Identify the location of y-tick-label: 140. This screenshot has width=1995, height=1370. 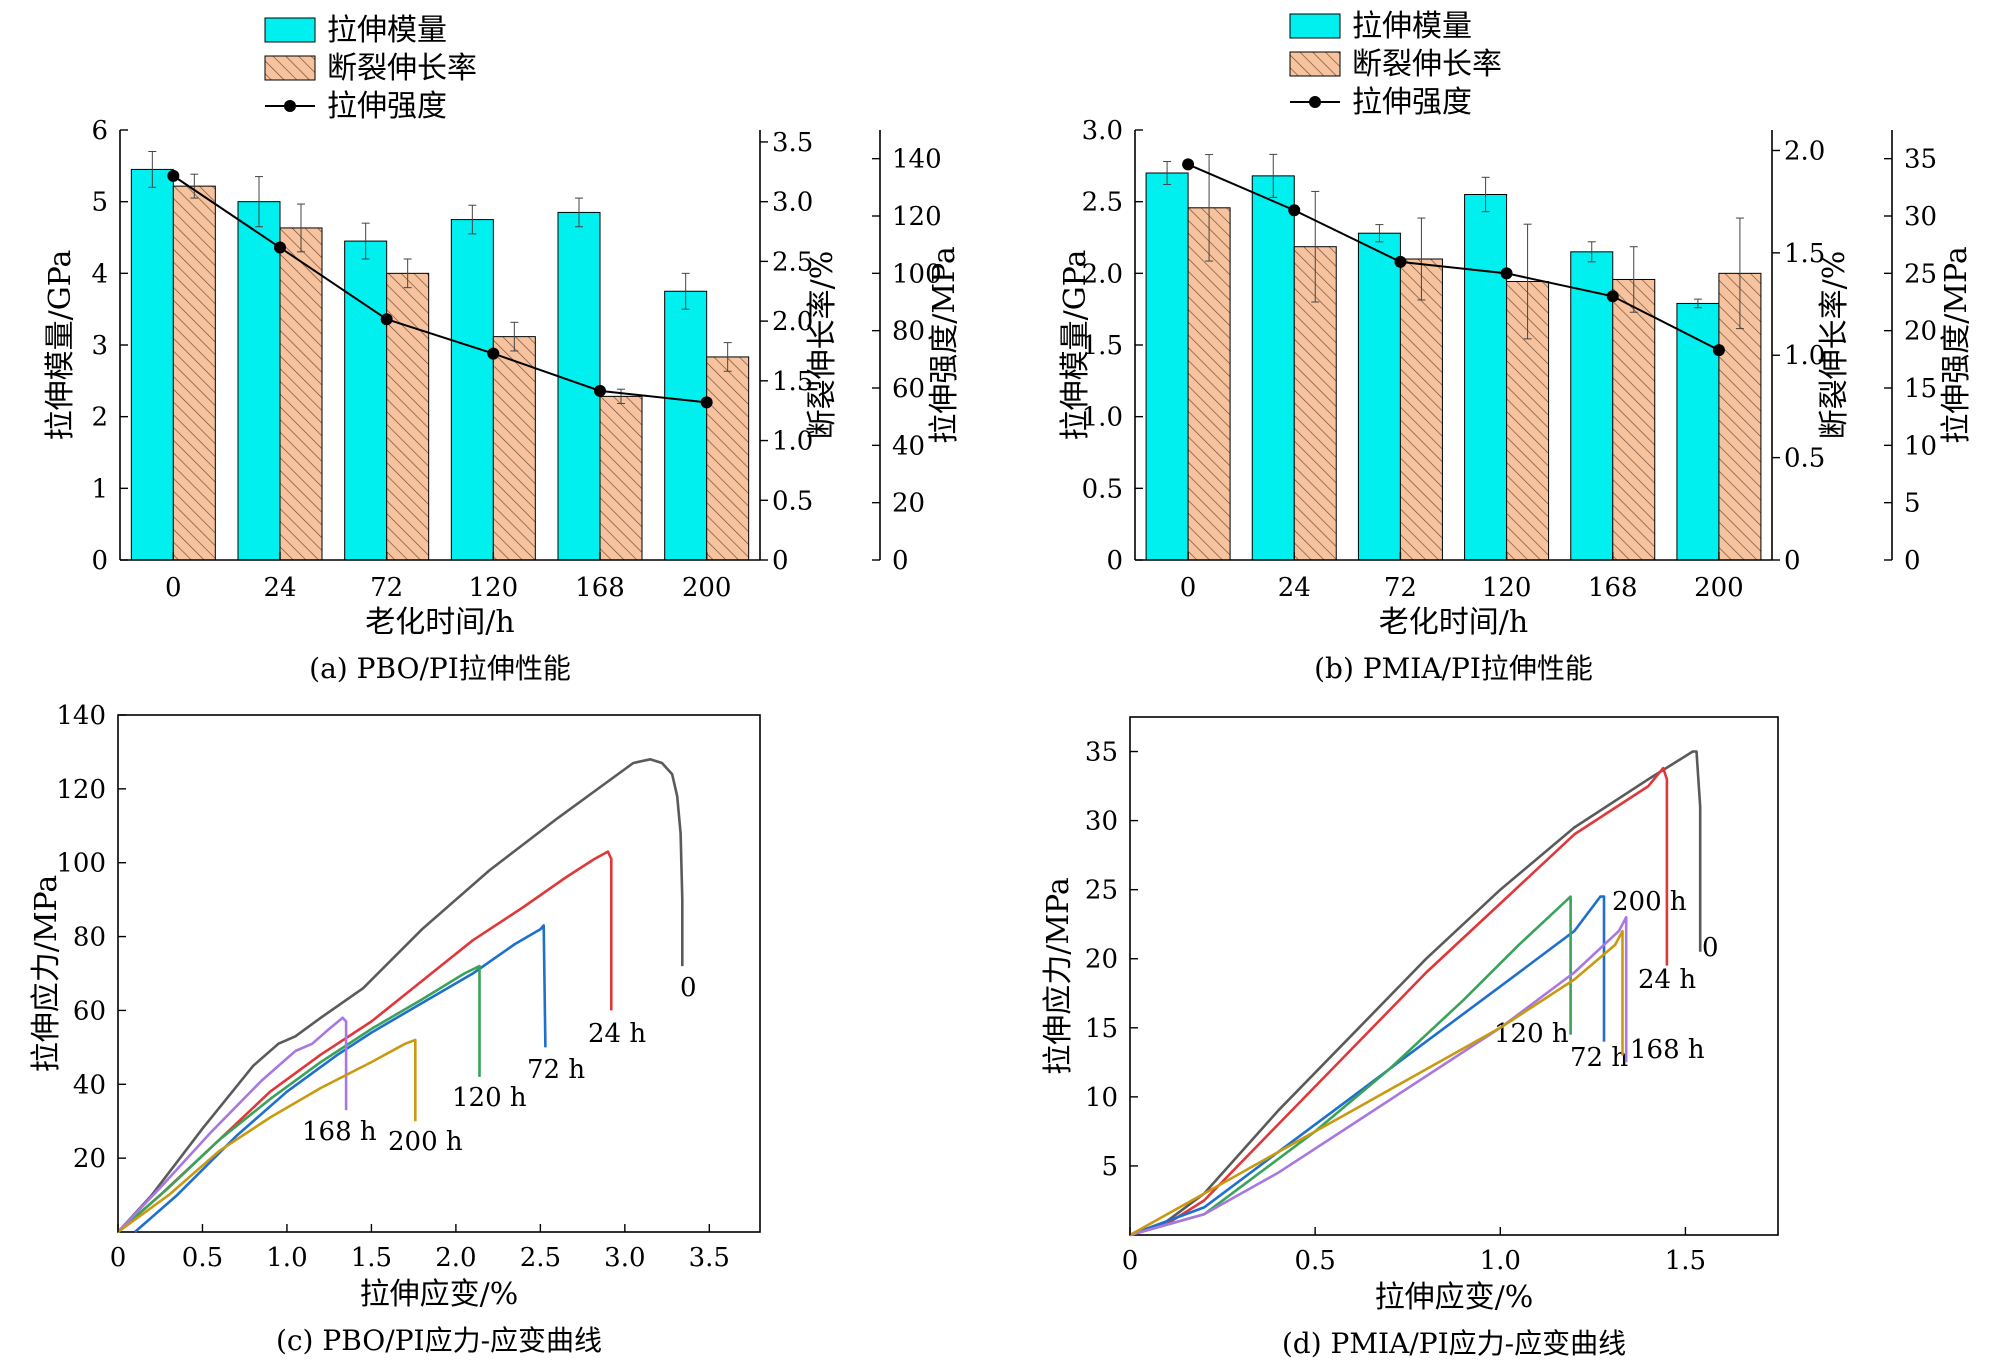
(81, 716).